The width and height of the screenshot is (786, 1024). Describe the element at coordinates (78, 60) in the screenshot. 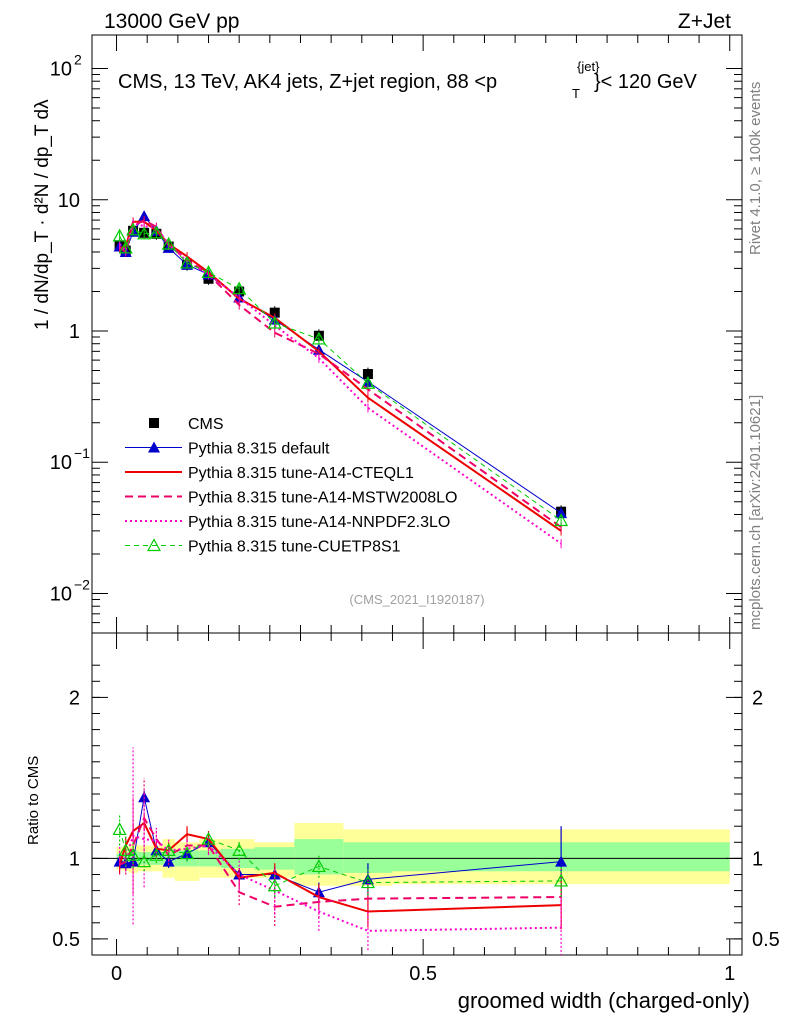

I see `y-tick-exponent: 2` at that location.